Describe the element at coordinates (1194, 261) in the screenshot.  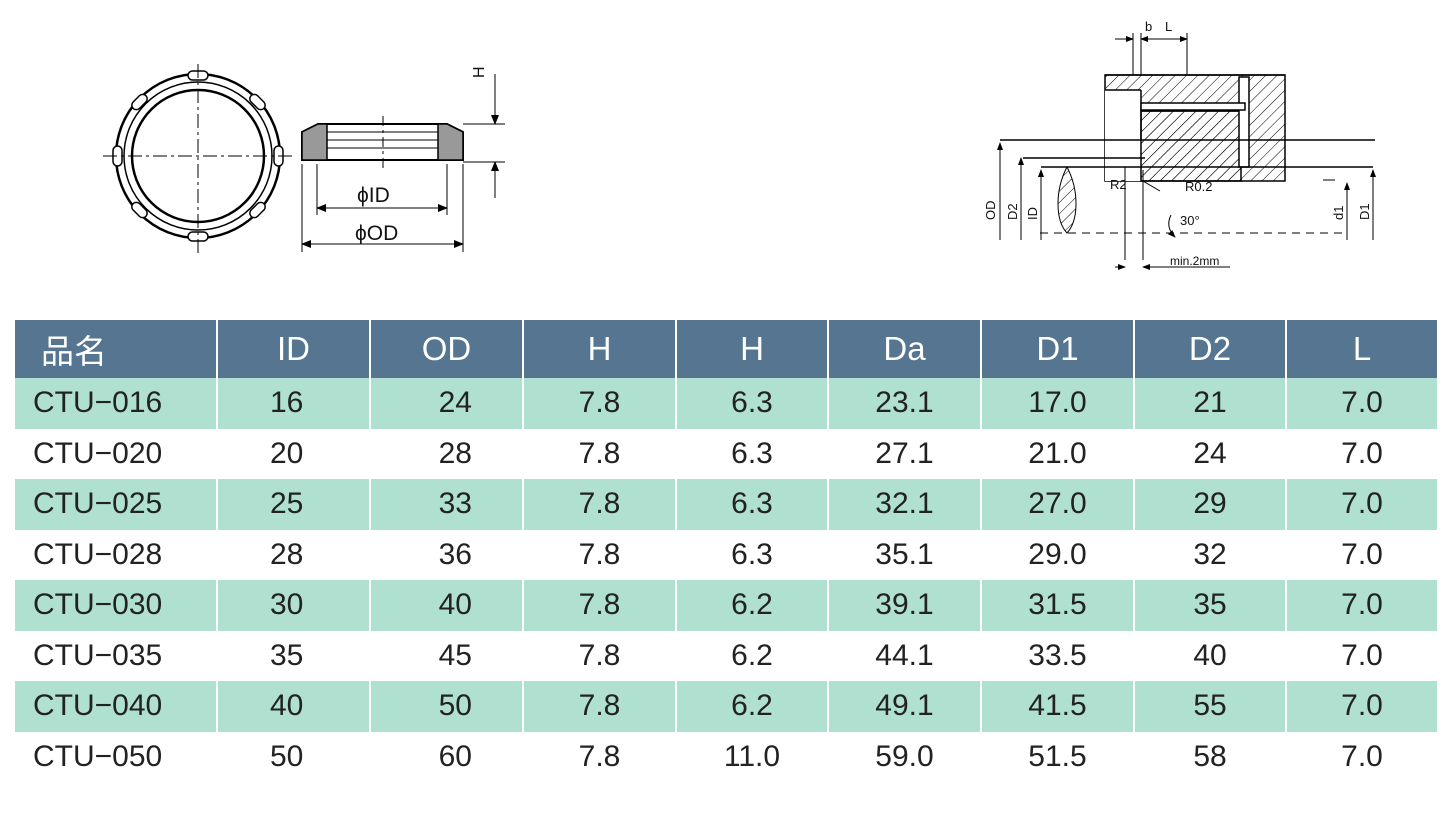
I see `label-min: min.2mm` at that location.